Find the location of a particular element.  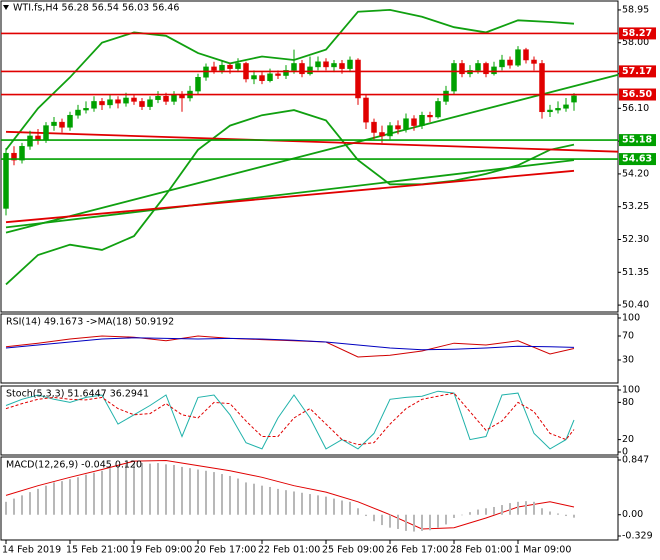

level-label-box is located at coordinates (637, 33).